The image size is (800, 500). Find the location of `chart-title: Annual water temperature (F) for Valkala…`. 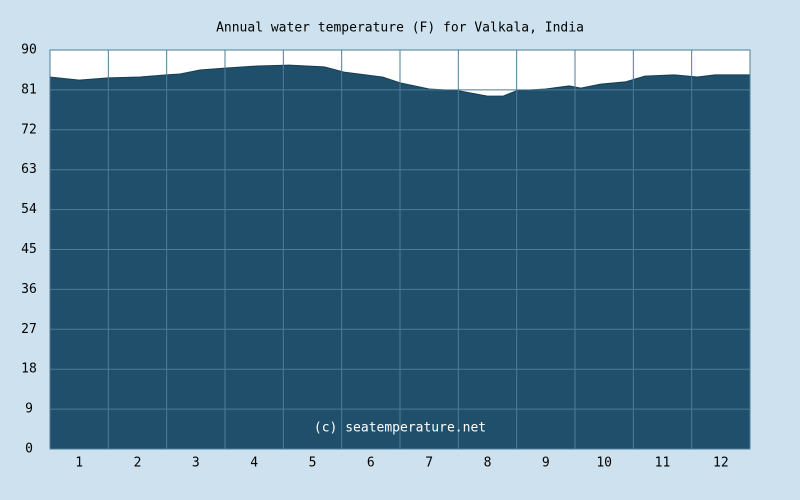

chart-title: Annual water temperature (F) for Valkala… is located at coordinates (400, 28).